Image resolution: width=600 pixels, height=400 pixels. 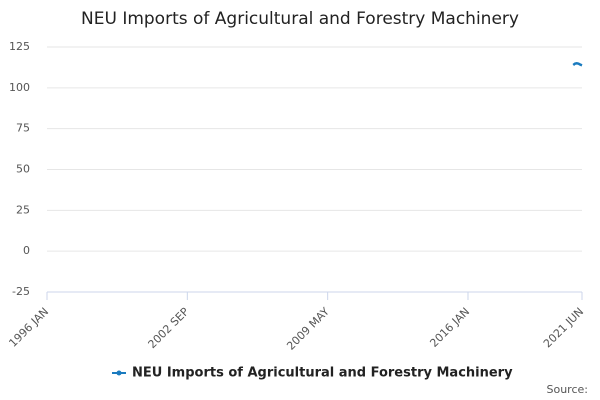 I want to click on y-tick-label: 50, so click(x=23, y=169).